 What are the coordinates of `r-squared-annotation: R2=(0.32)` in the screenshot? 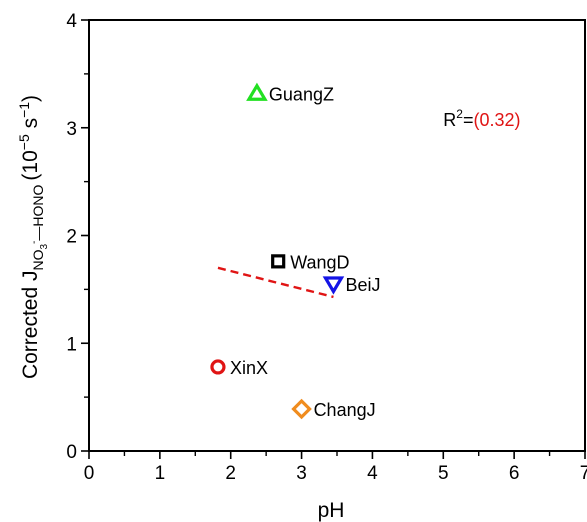 It's located at (481, 118).